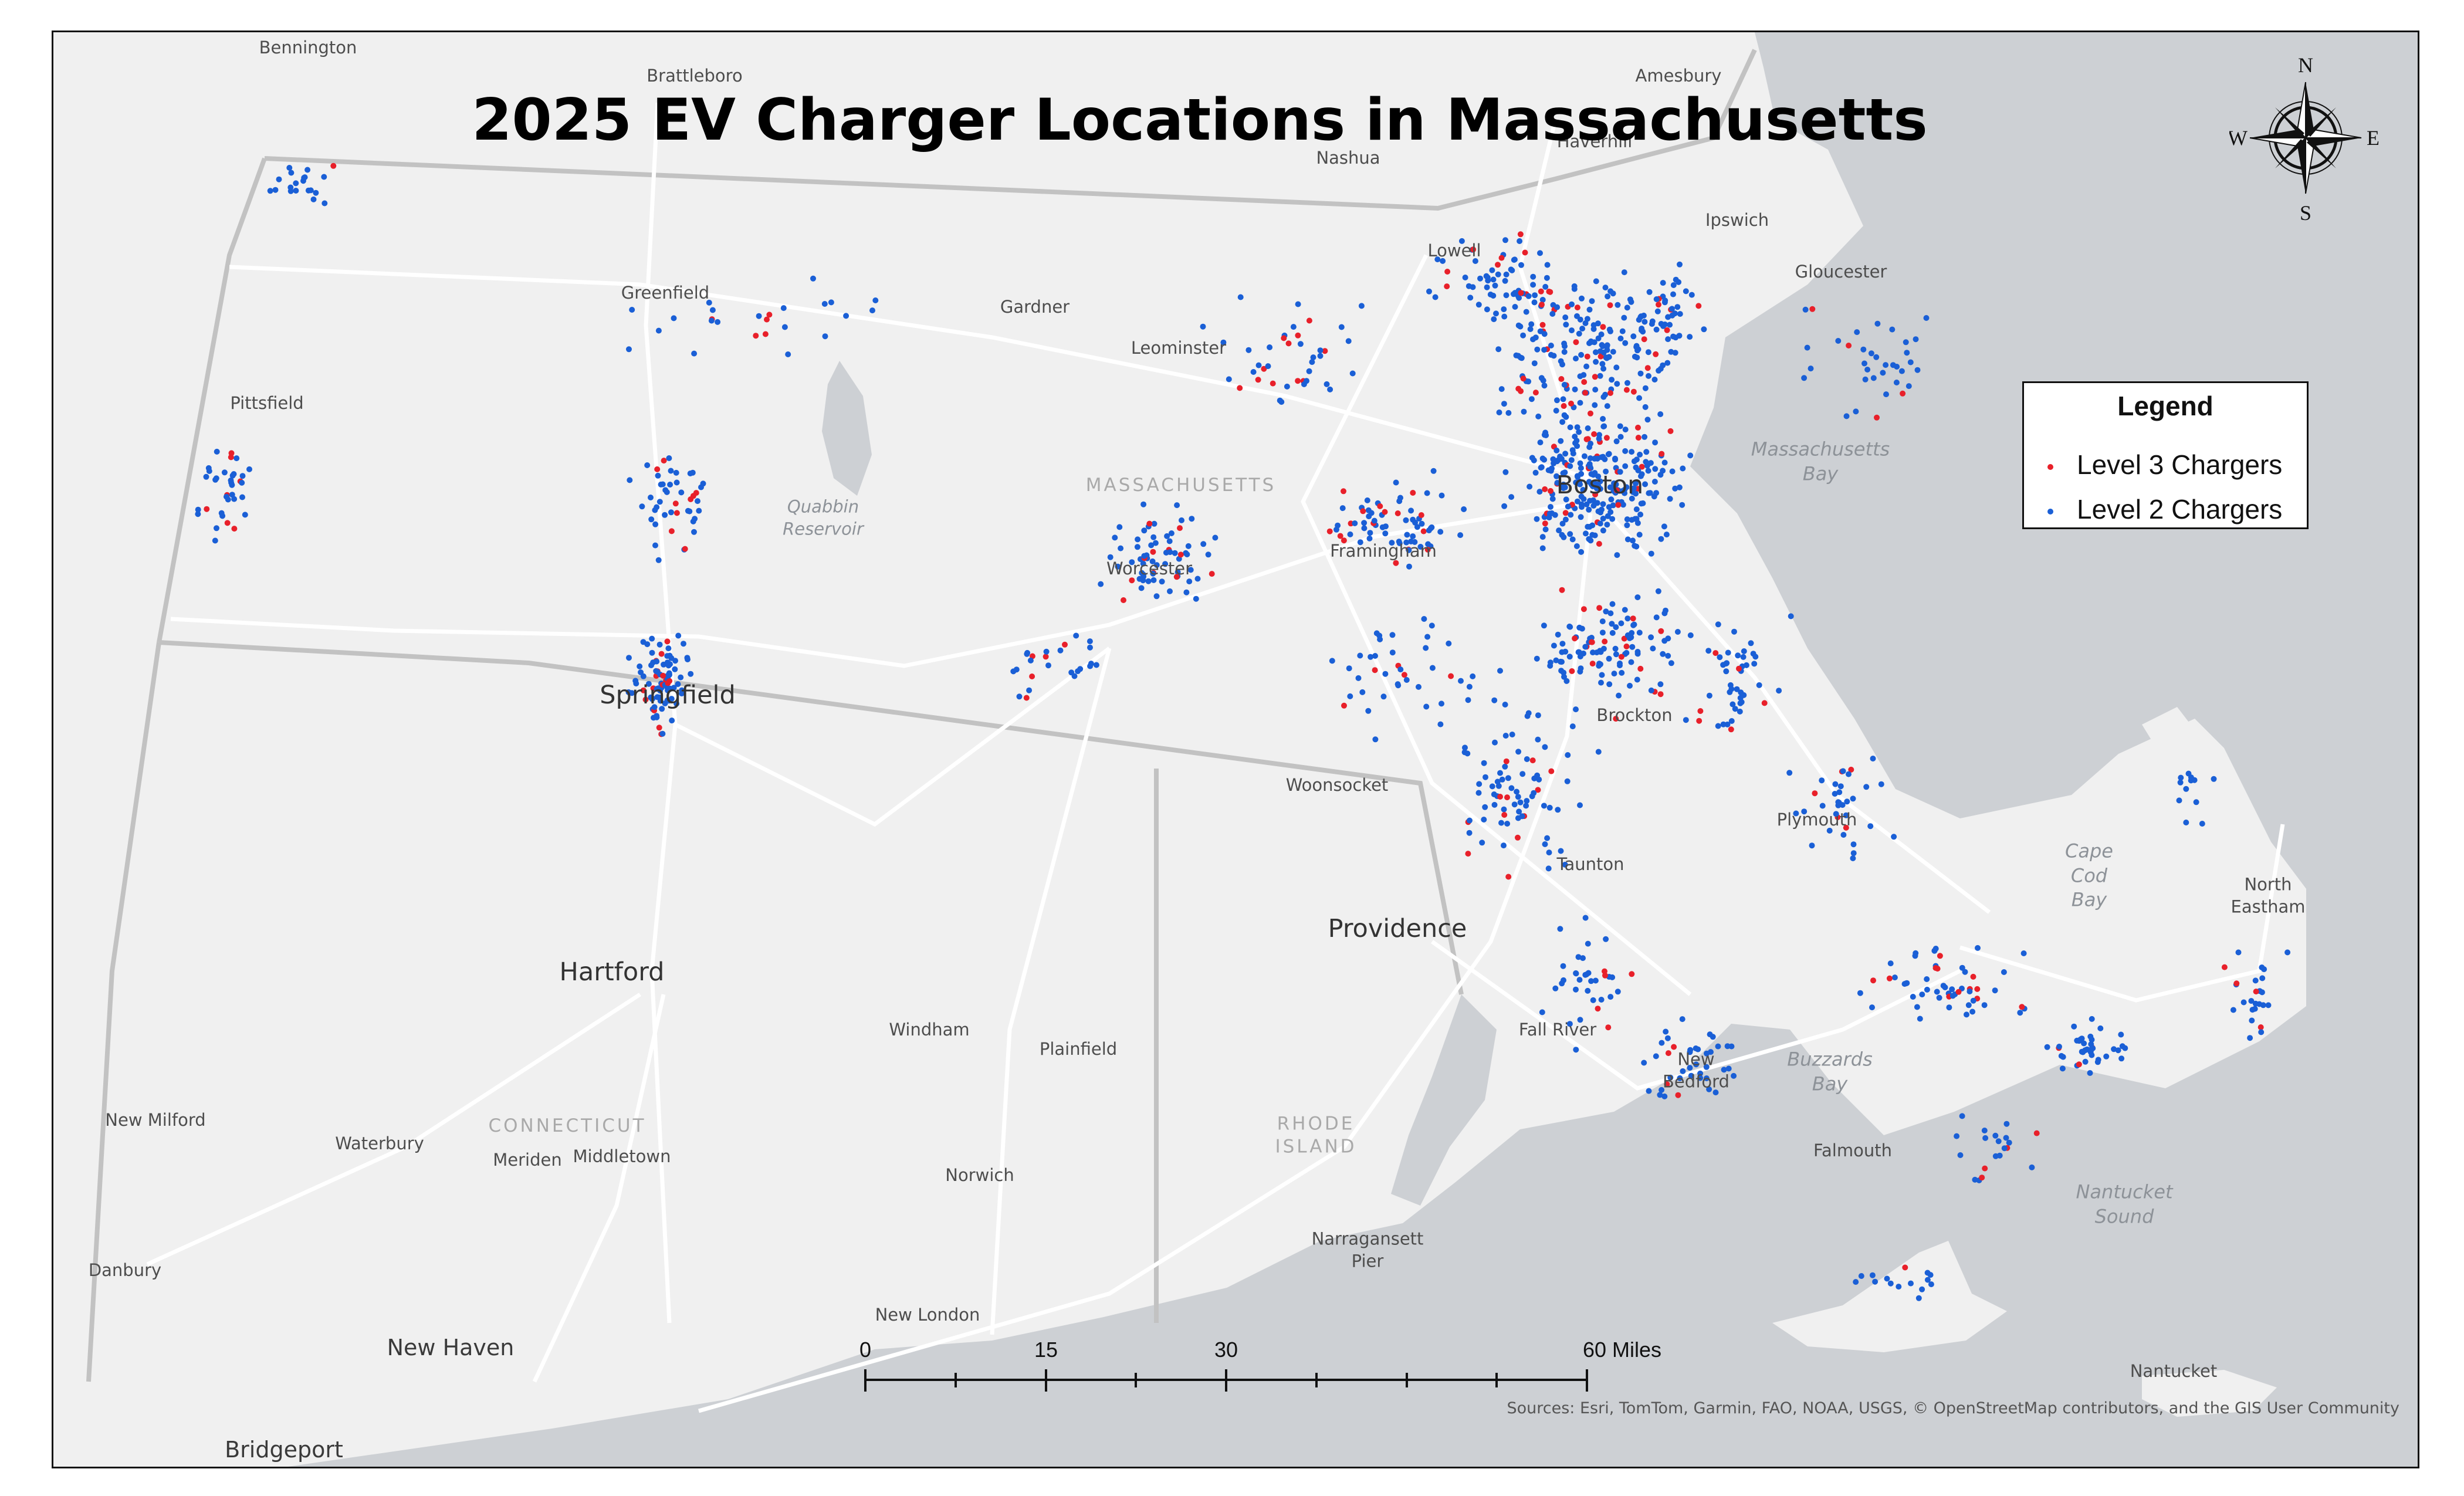 The height and width of the screenshot is (1496, 2464). What do you see at coordinates (1010, 130) in the screenshot?
I see `border-ma-north` at bounding box center [1010, 130].